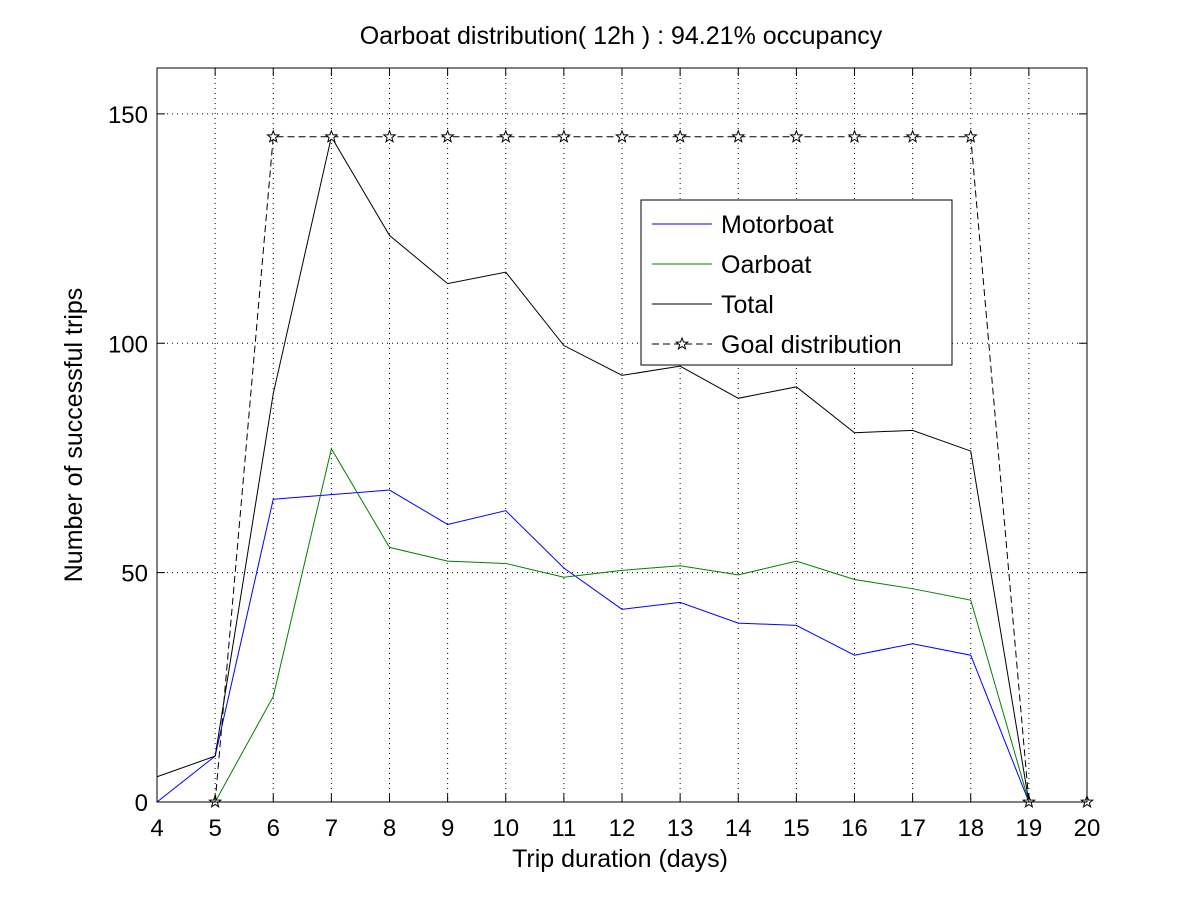 This screenshot has height=901, width=1201. Describe the element at coordinates (777, 285) in the screenshot. I see `legend-entries: Motorboat Oarboat Total Goal distribution` at that location.